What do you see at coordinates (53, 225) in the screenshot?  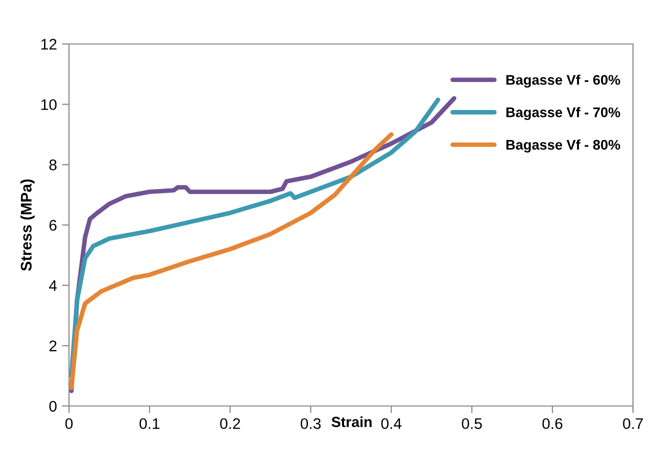 I see `y-tick-label: 6` at bounding box center [53, 225].